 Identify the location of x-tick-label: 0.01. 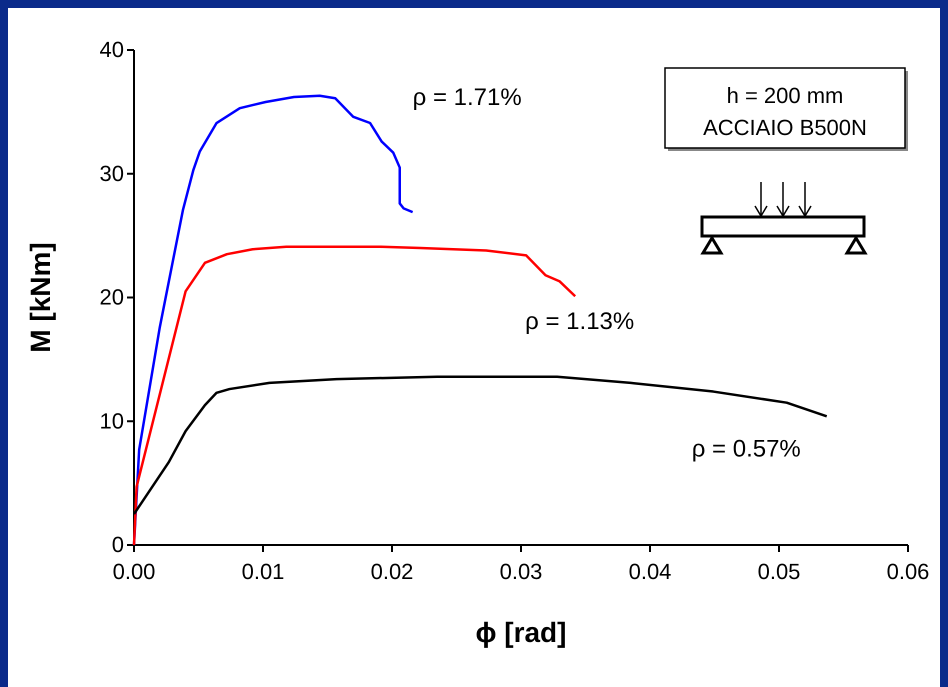
(263, 571).